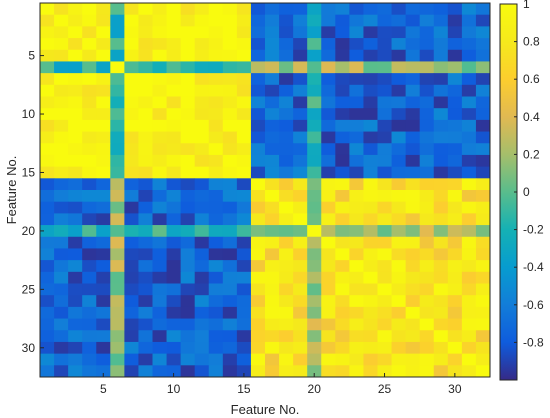  What do you see at coordinates (533, 342) in the screenshot?
I see `colorbar-tick-label: -0.8` at bounding box center [533, 342].